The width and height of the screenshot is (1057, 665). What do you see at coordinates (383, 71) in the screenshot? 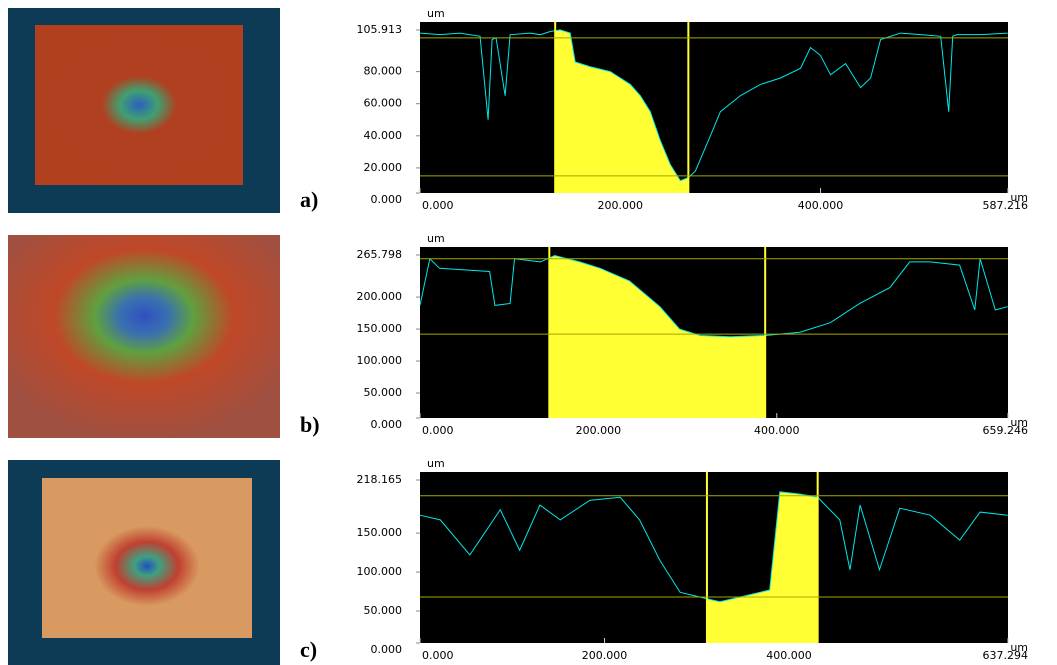
I see `y-tick-label: 80.000` at bounding box center [383, 71].